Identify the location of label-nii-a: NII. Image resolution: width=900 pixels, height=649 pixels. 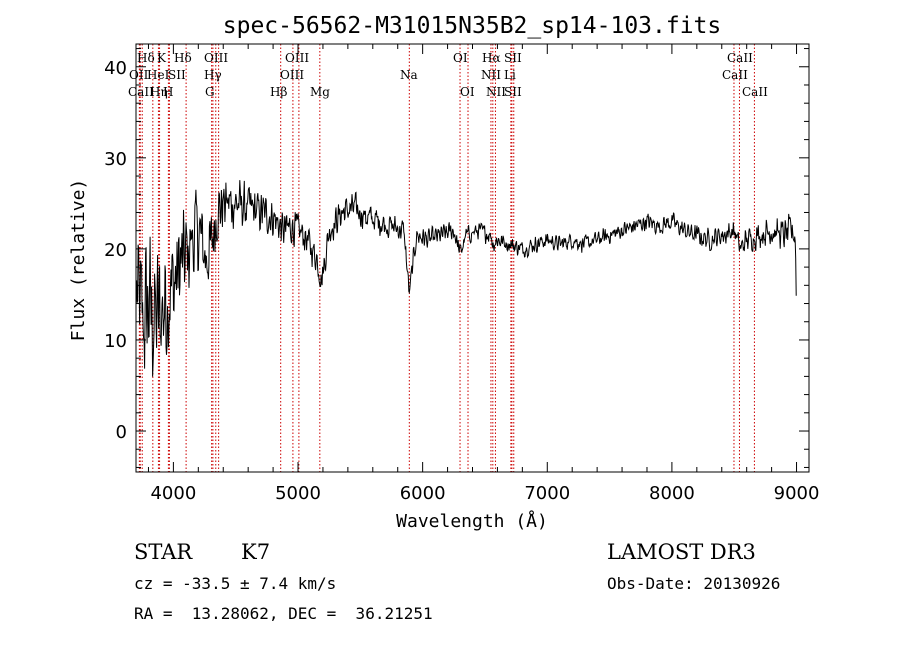
(491, 75).